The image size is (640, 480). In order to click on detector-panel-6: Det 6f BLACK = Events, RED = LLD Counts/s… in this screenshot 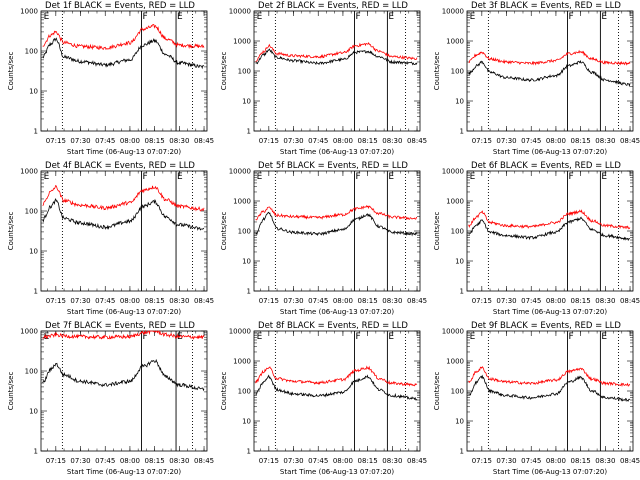, I will do `click(536, 238)`.